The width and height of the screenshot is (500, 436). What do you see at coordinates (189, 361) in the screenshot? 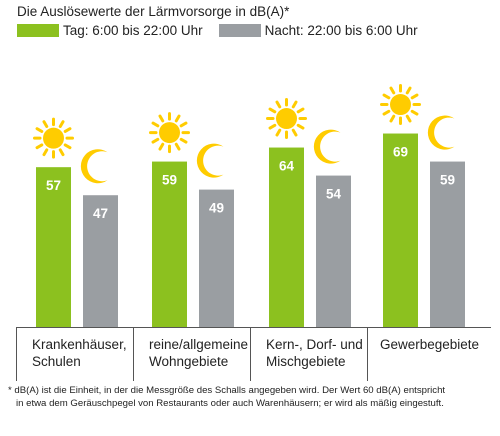
I see `category-label-line: Wohngebiete` at bounding box center [189, 361].